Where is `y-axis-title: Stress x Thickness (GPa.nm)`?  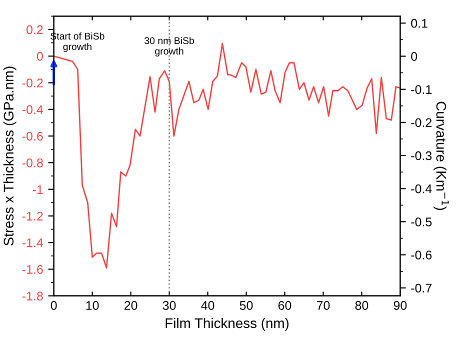 y-axis-title: Stress x Thickness (GPa.nm) is located at coordinates (9, 156).